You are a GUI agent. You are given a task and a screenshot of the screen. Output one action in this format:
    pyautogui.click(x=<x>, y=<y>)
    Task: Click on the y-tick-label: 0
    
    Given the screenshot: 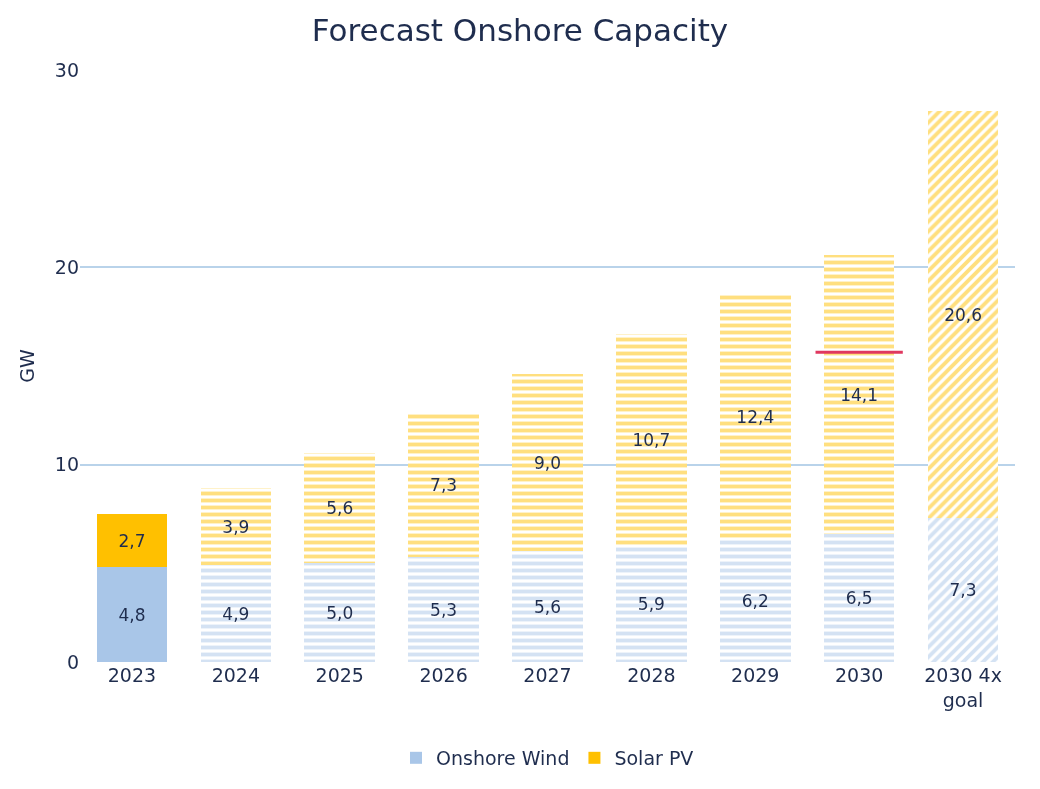 What is the action you would take?
    pyautogui.click(x=72, y=661)
    